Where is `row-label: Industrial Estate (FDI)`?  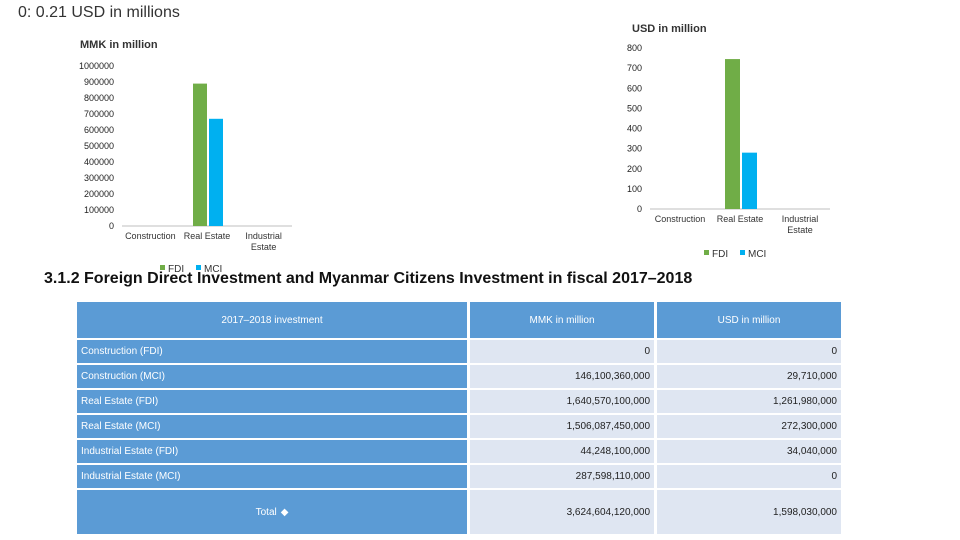 row-label: Industrial Estate (FDI) is located at coordinates (272, 450).